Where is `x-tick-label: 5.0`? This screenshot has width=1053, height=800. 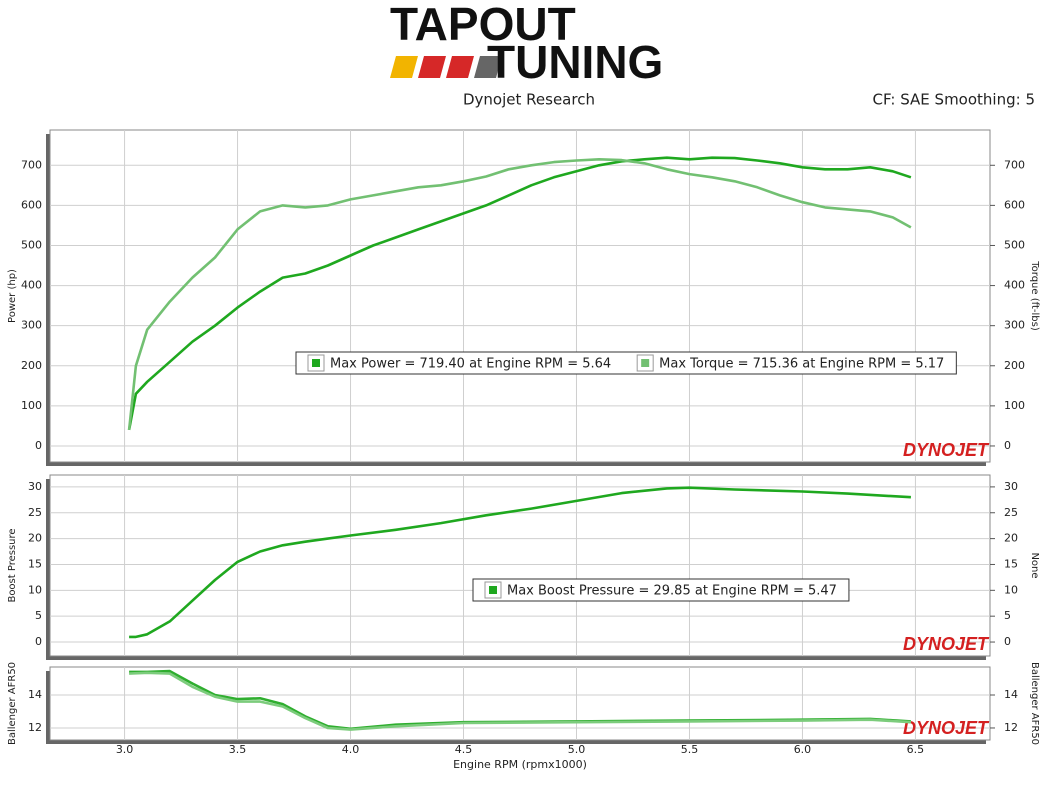 x-tick-label: 5.0 is located at coordinates (577, 749).